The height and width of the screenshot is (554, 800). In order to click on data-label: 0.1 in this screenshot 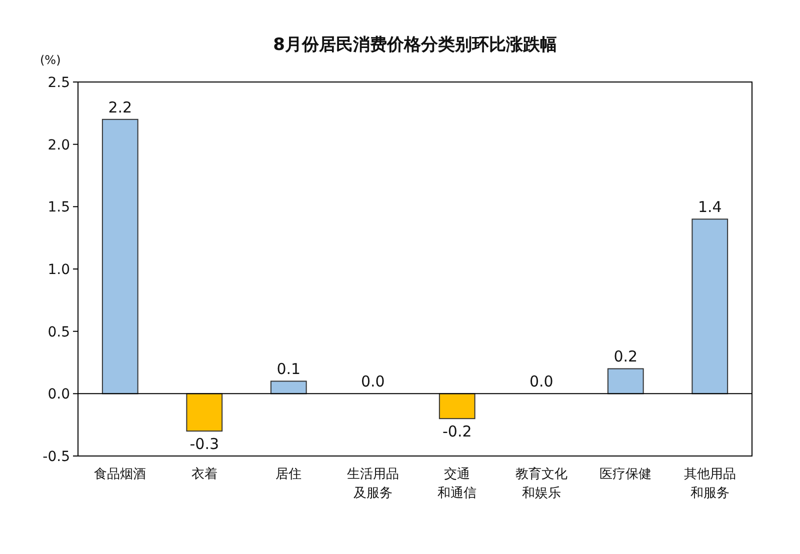, I will do `click(288, 369)`.